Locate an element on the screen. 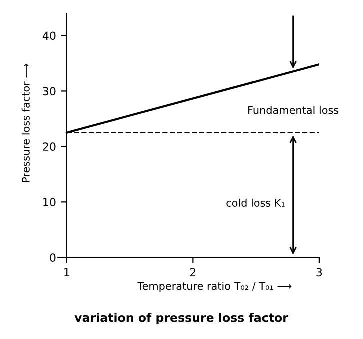 Image resolution: width=363 pixels, height=339 pixels. y-tick-label: 40 is located at coordinates (49, 36).